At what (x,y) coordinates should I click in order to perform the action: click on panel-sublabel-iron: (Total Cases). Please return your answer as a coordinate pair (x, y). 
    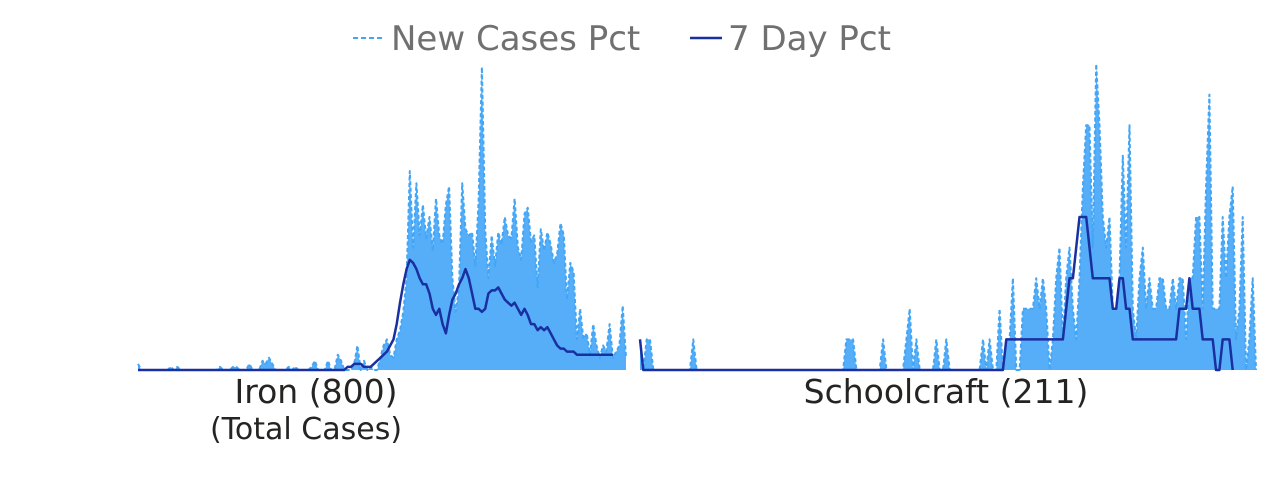
    Looking at the image, I should click on (306, 429).